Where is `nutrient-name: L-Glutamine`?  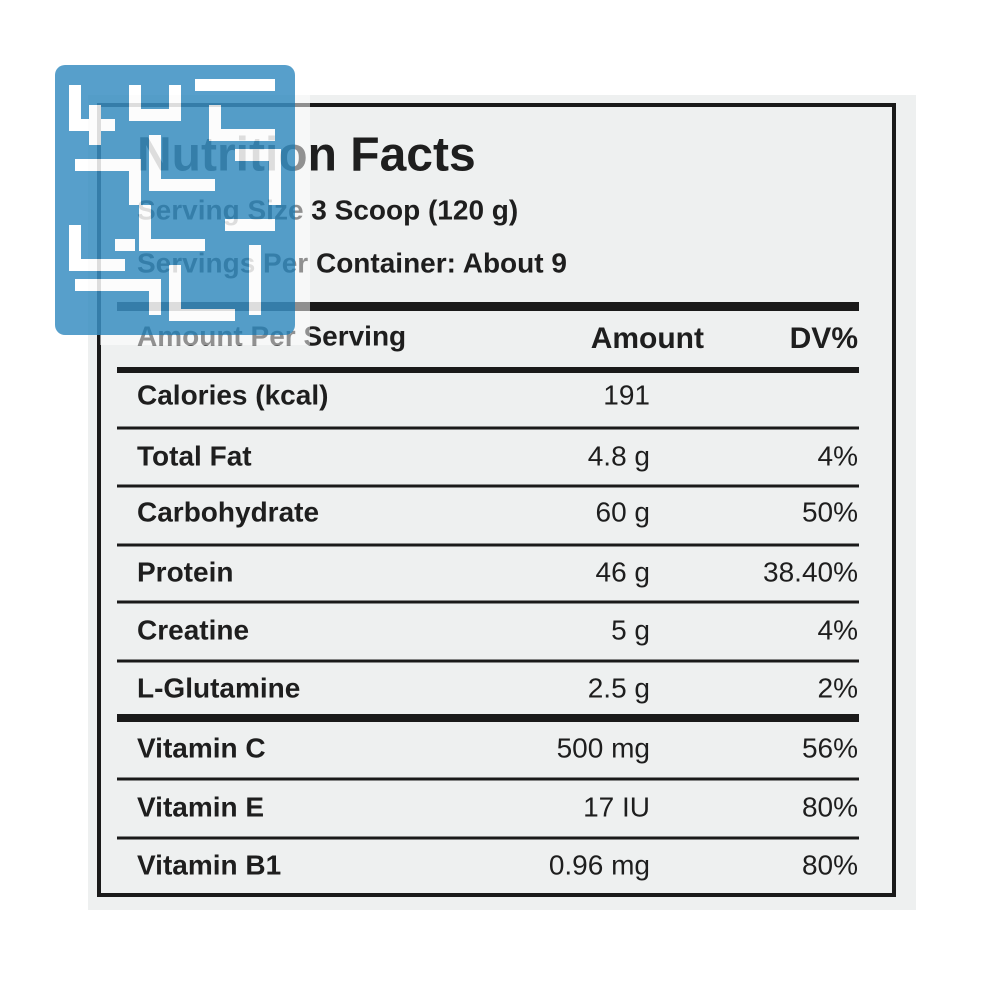 nutrient-name: L-Glutamine is located at coordinates (218, 687).